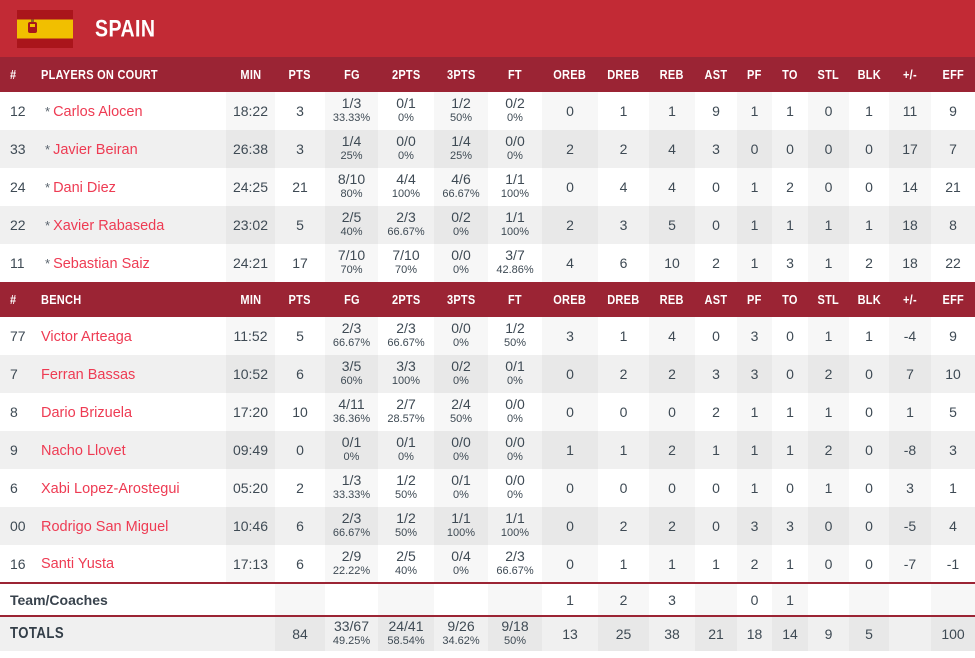  What do you see at coordinates (461, 495) in the screenshot?
I see `3pts-percent: 0%` at bounding box center [461, 495].